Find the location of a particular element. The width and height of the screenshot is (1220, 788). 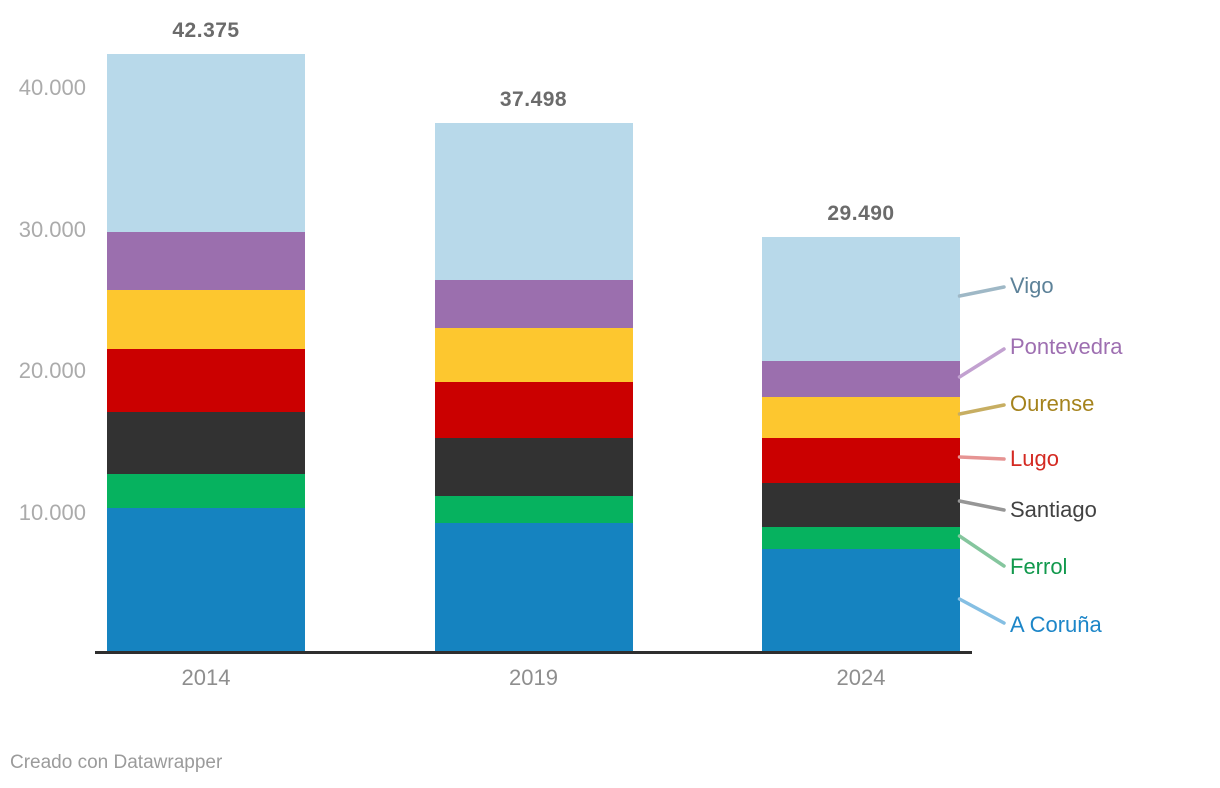

segment-a-coruna-2019 is located at coordinates (533, 588).